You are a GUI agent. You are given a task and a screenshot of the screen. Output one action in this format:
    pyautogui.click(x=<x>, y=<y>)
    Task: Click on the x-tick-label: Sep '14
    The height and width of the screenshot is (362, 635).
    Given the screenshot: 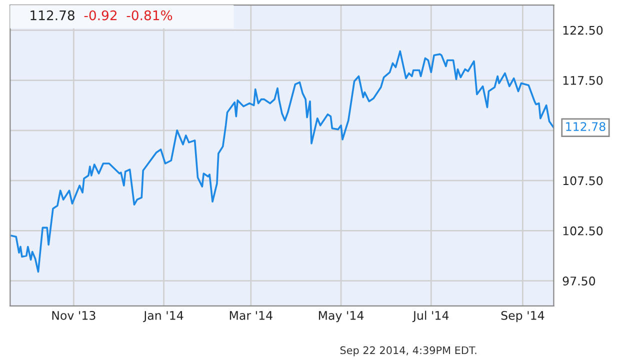 What is the action you would take?
    pyautogui.click(x=522, y=316)
    